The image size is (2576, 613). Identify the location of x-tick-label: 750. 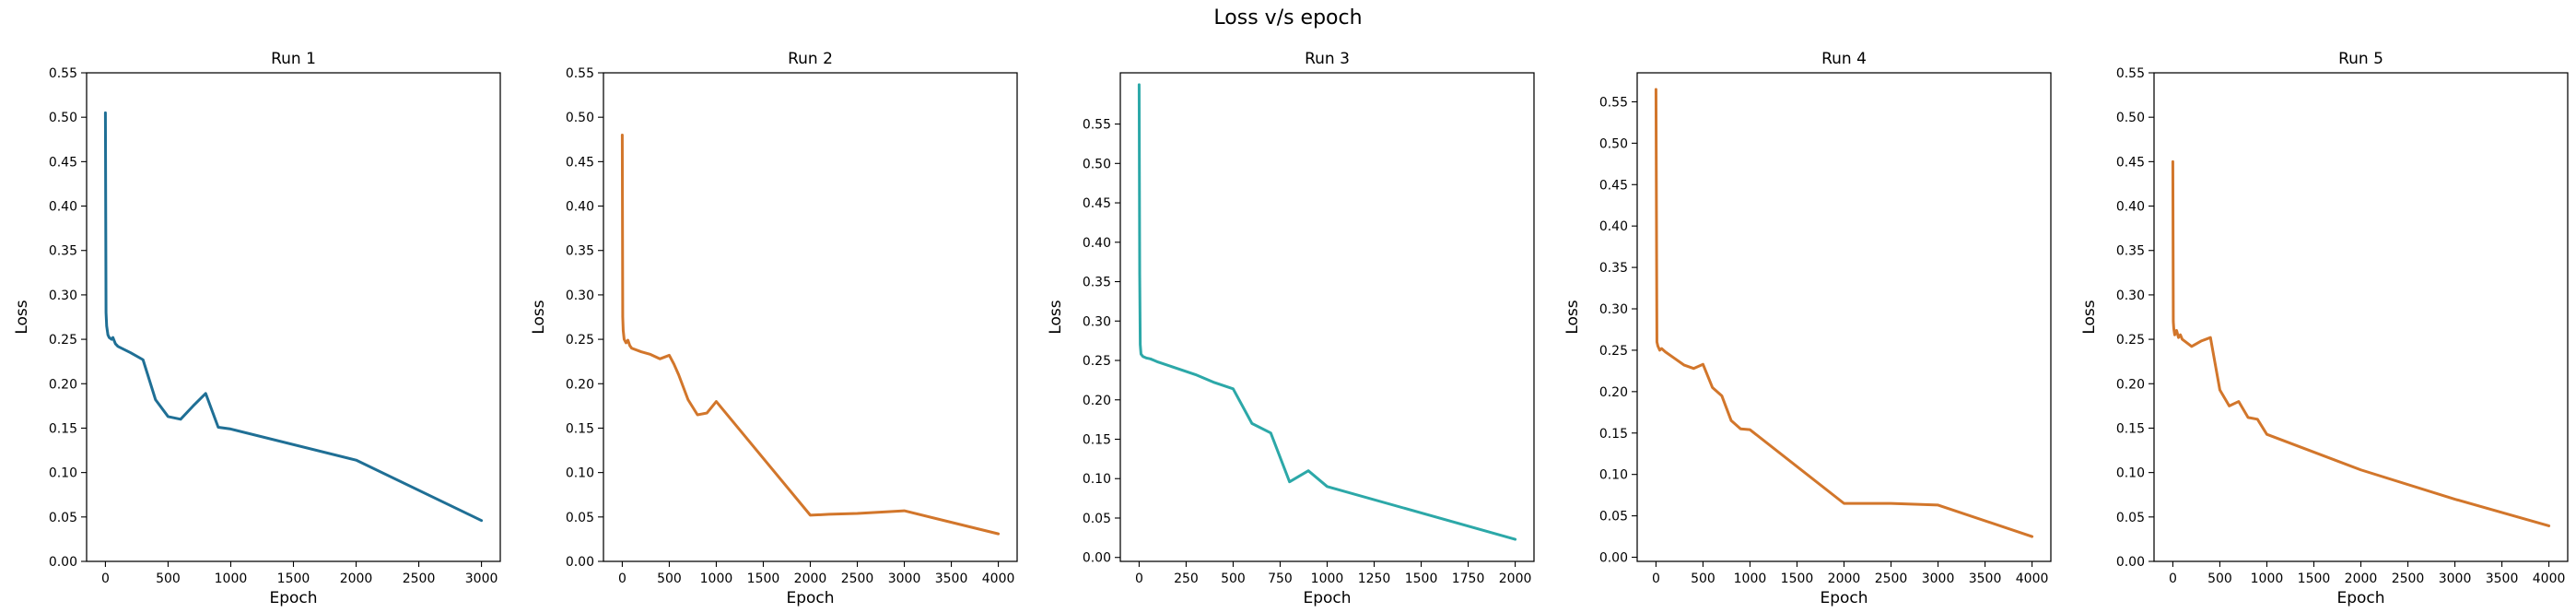
(1280, 579).